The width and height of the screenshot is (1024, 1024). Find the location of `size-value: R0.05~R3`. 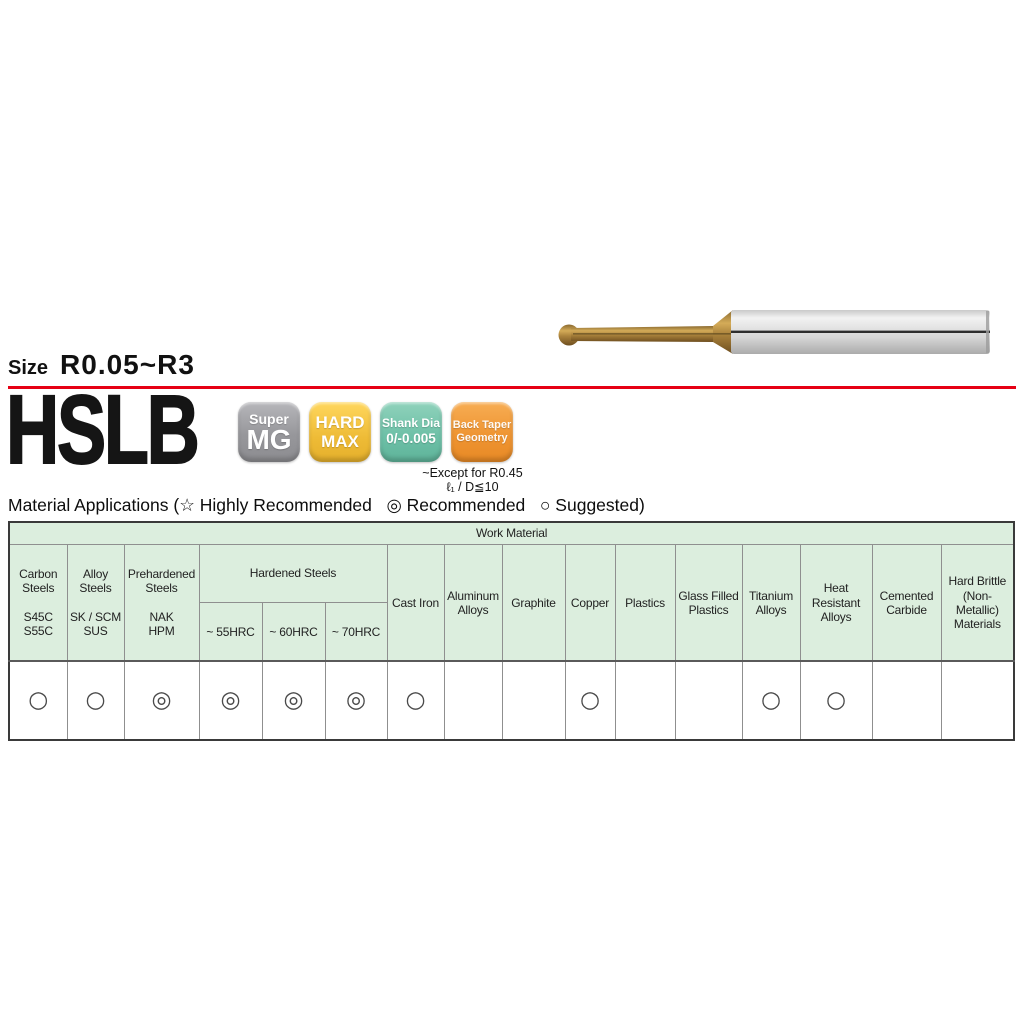

size-value: R0.05~R3 is located at coordinates (127, 364).